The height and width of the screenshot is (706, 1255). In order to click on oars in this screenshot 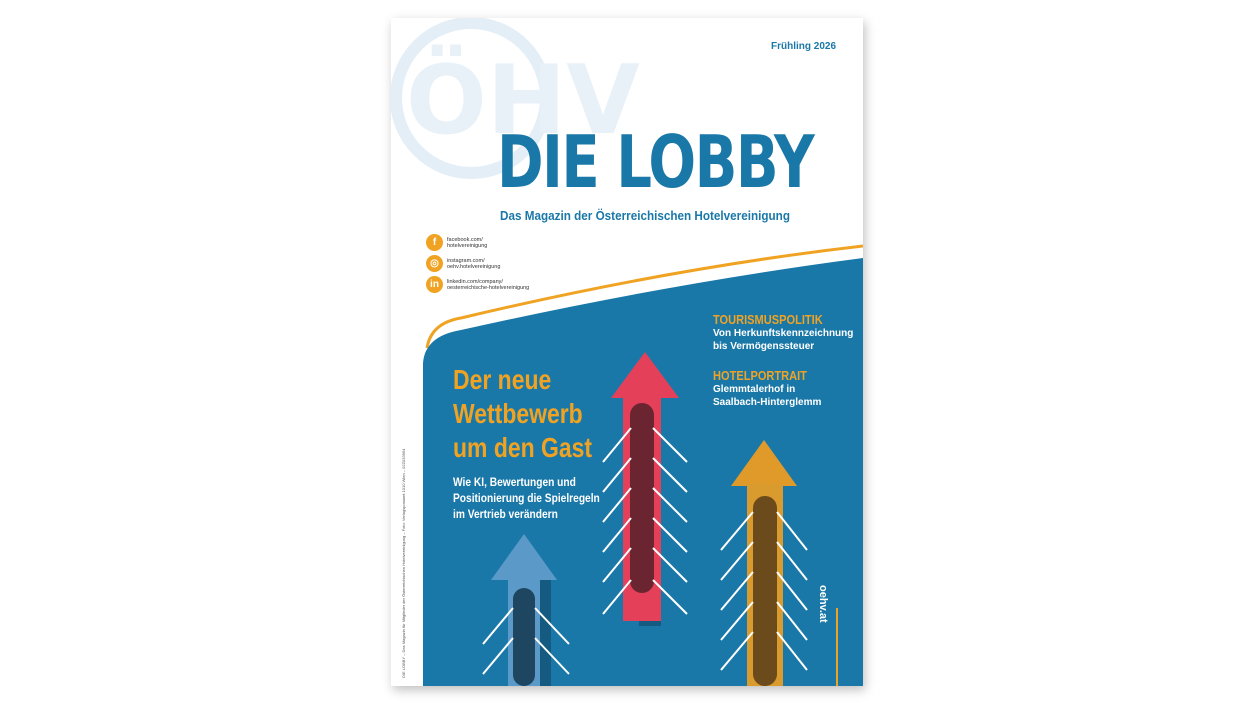, I will do `click(645, 551)`.